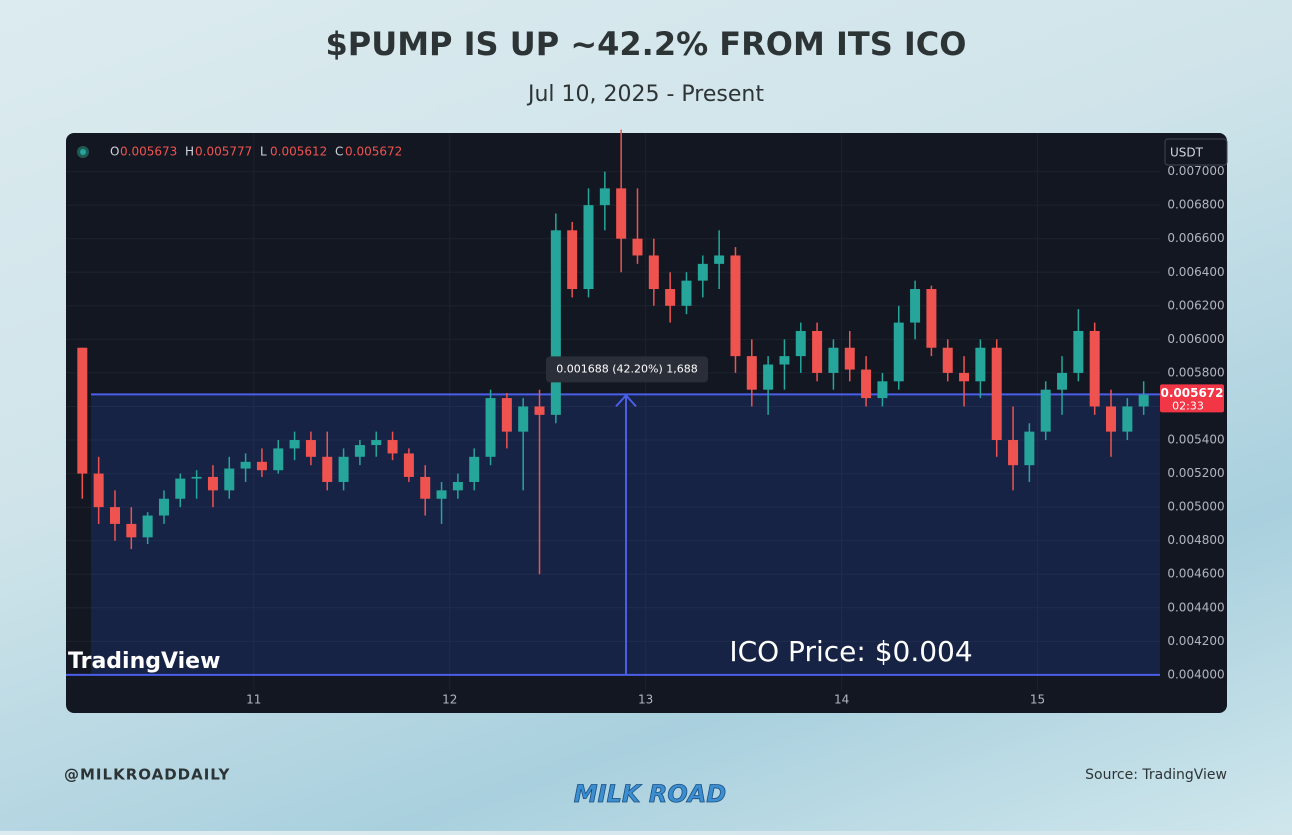 The height and width of the screenshot is (835, 1292). What do you see at coordinates (144, 661) in the screenshot?
I see `watermark: TradingView` at bounding box center [144, 661].